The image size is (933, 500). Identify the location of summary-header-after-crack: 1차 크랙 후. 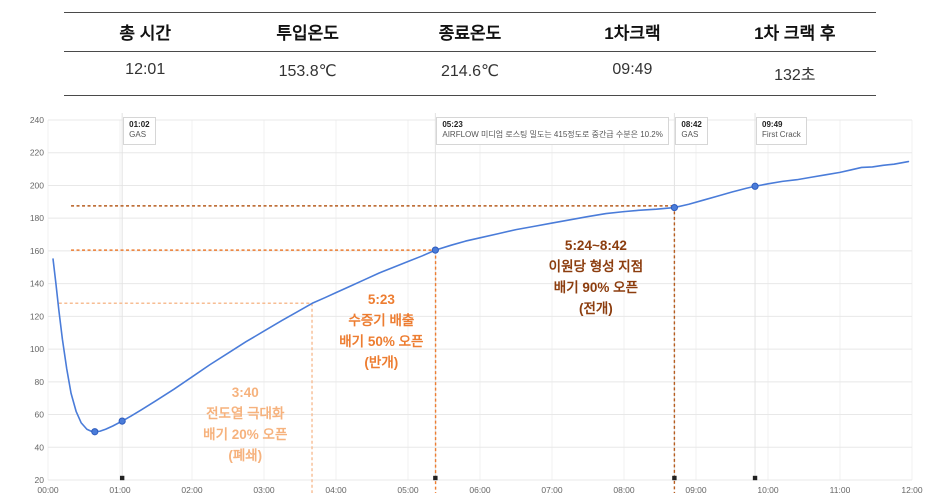
(795, 33).